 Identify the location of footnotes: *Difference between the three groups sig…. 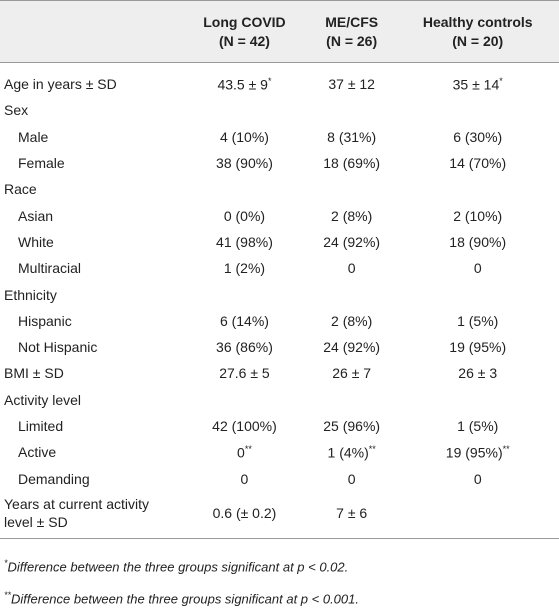
(279, 576).